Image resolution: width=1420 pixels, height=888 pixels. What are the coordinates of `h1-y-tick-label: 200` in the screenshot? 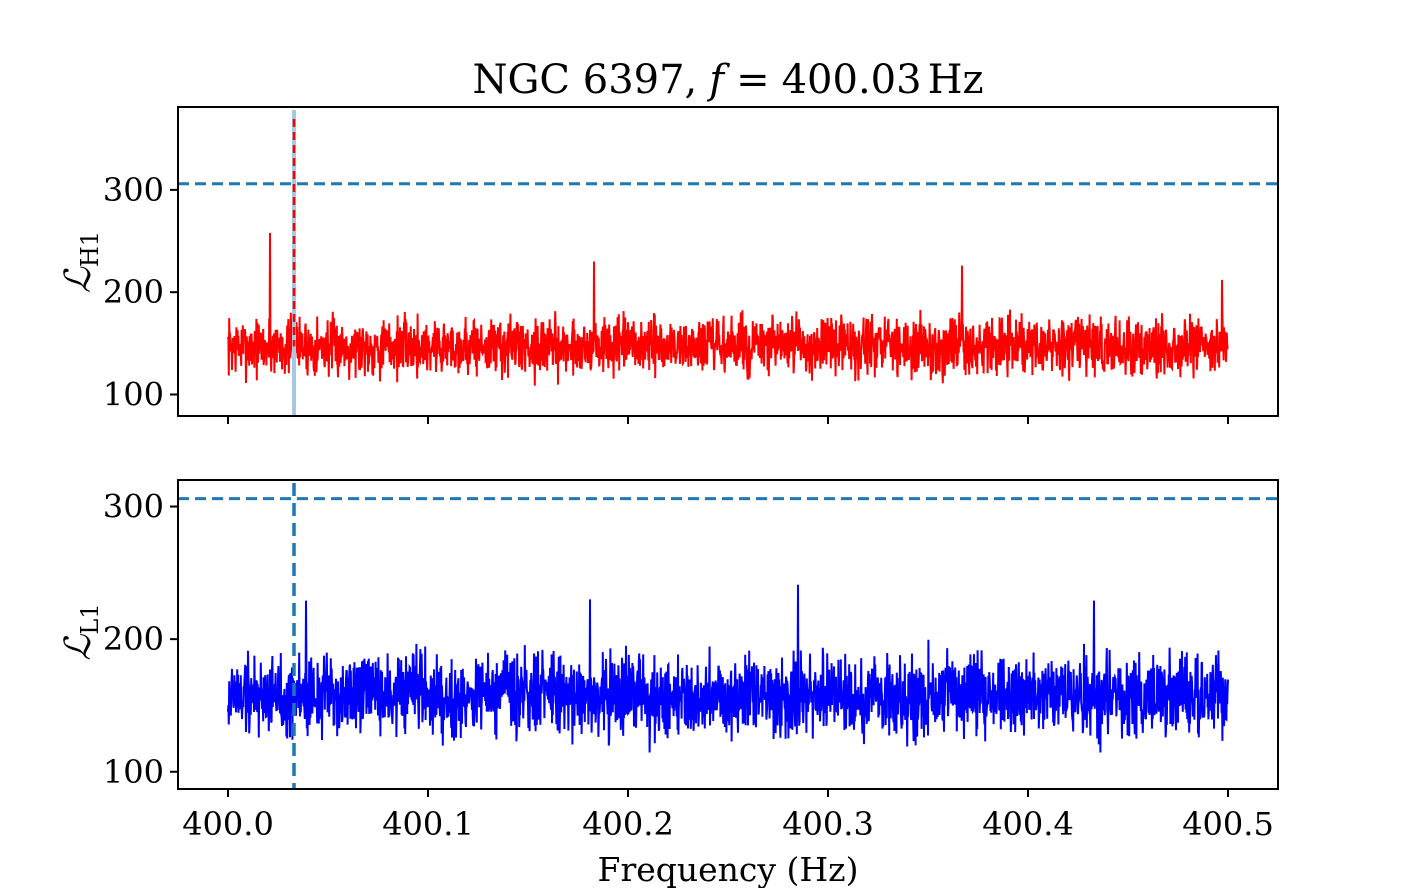 It's located at (133, 292).